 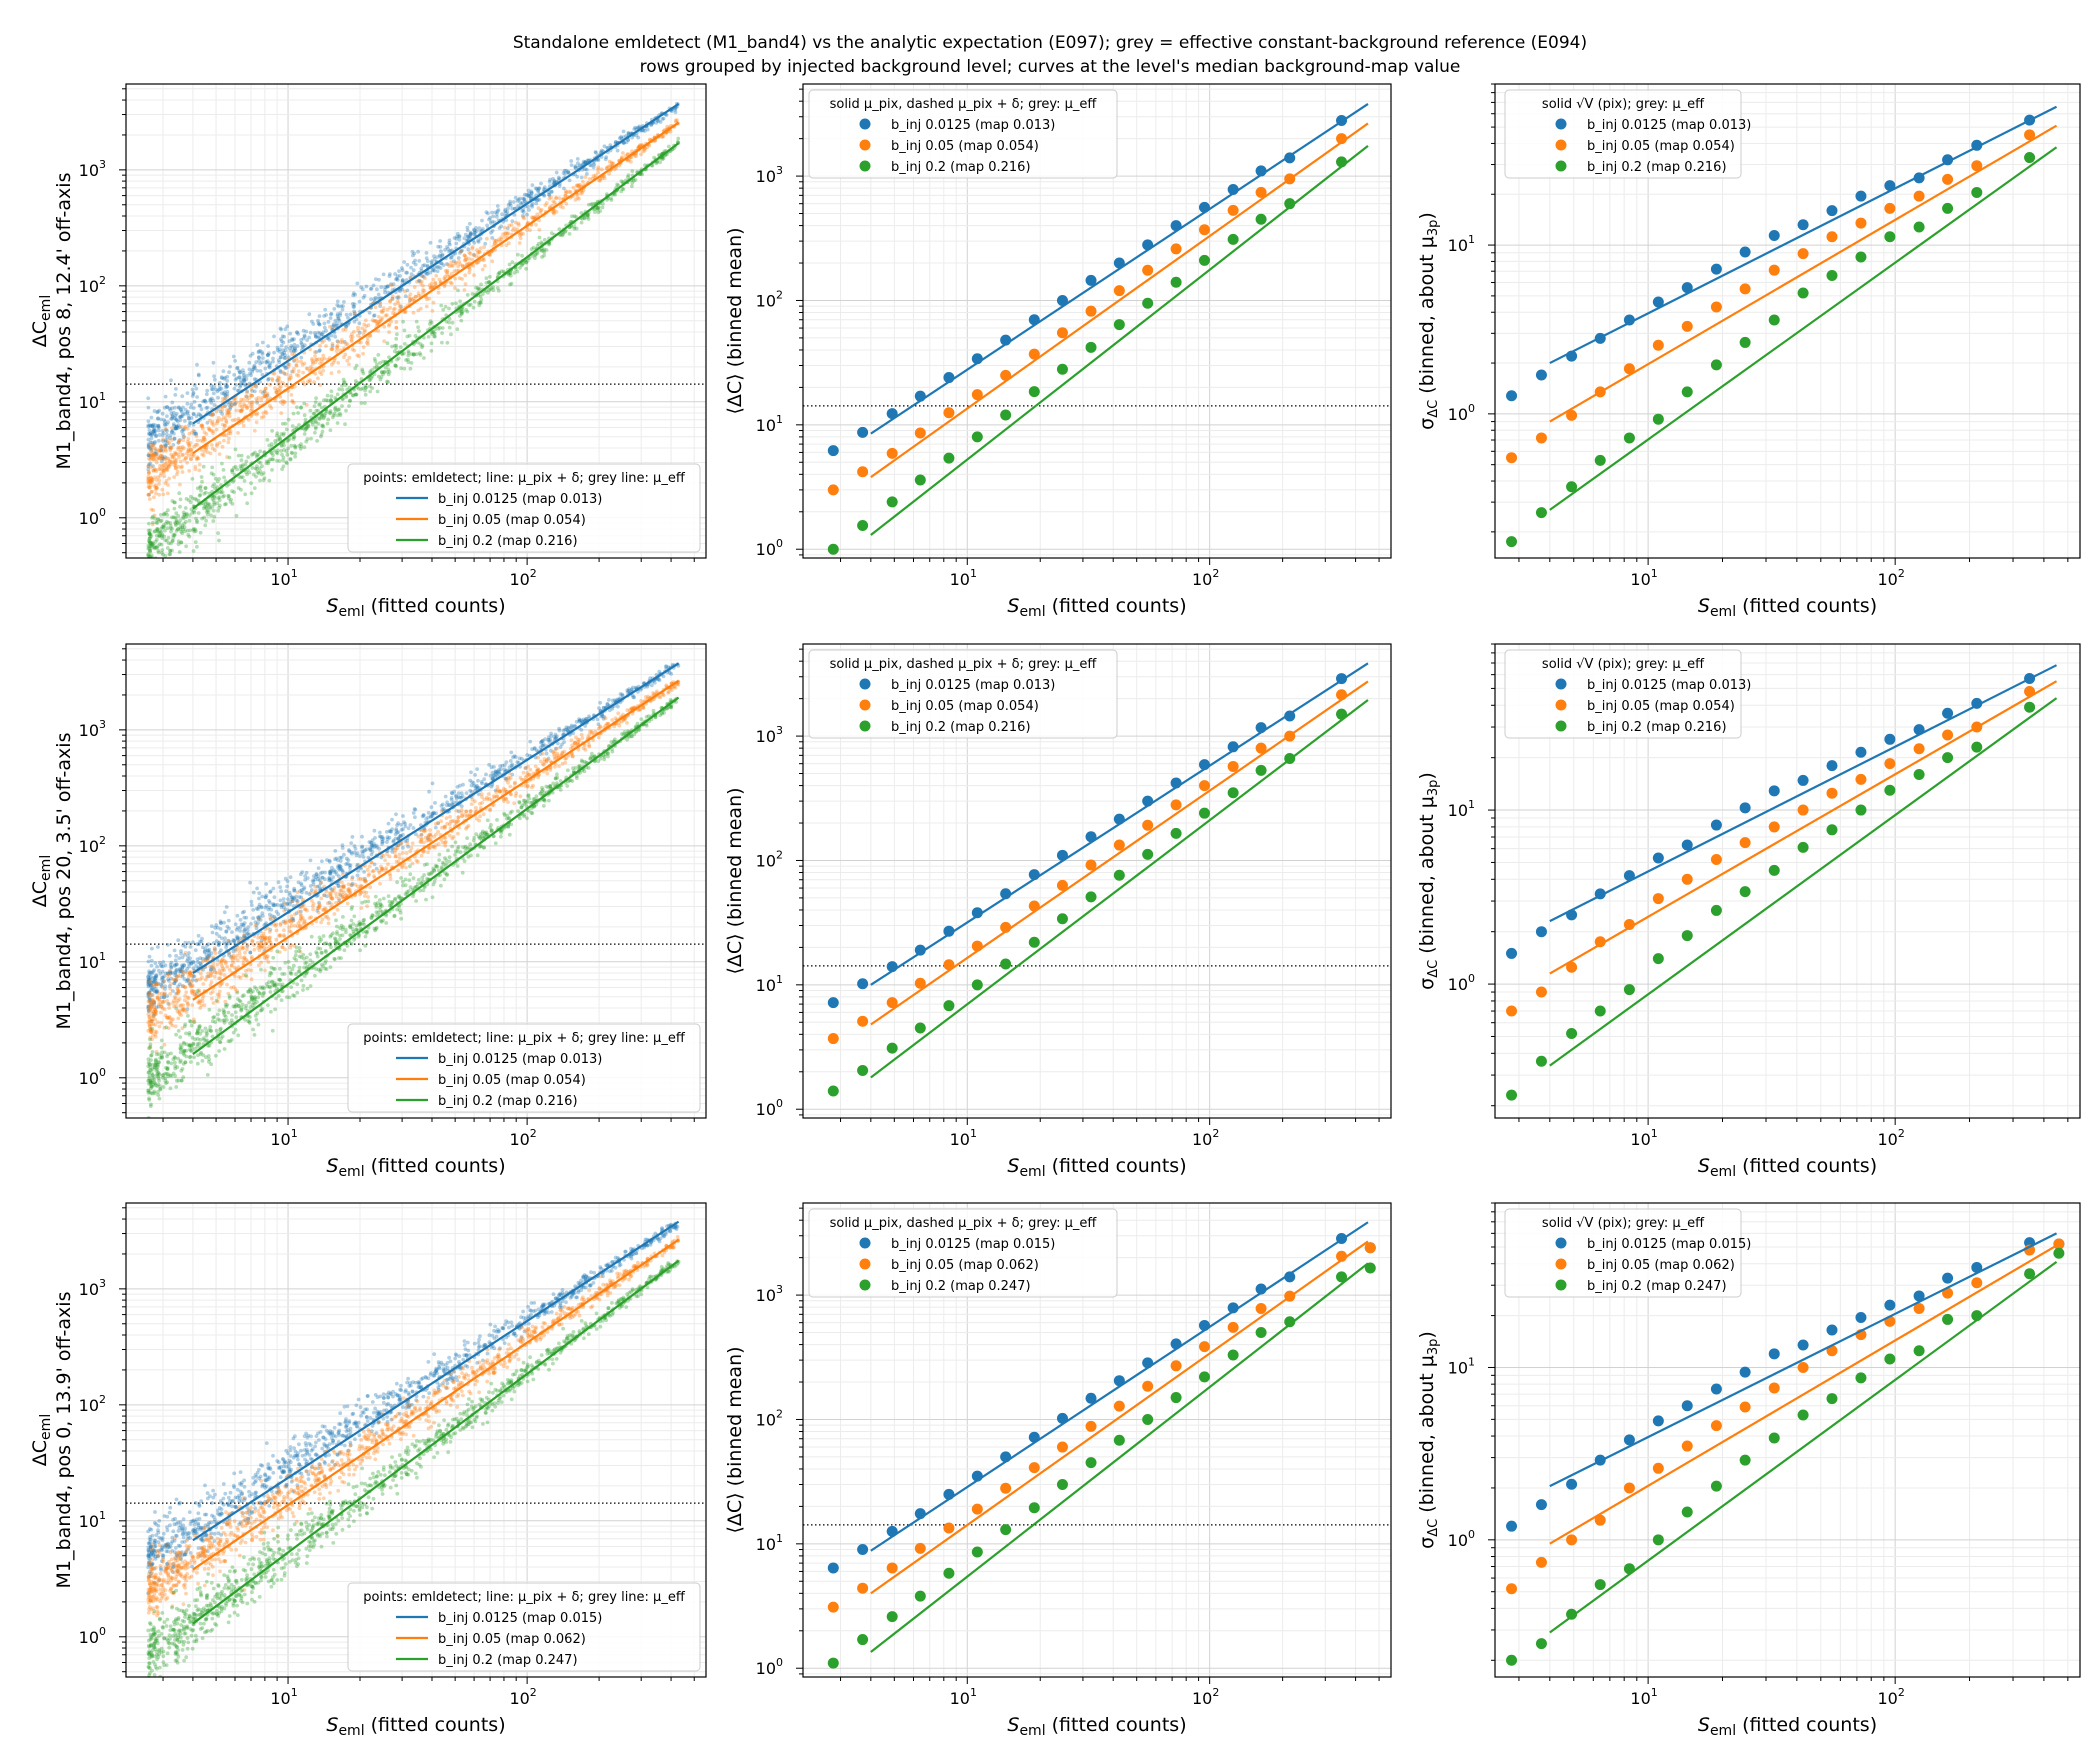 What do you see at coordinates (1901, 573) in the screenshot?
I see `x-tick-label-exponent: 2` at bounding box center [1901, 573].